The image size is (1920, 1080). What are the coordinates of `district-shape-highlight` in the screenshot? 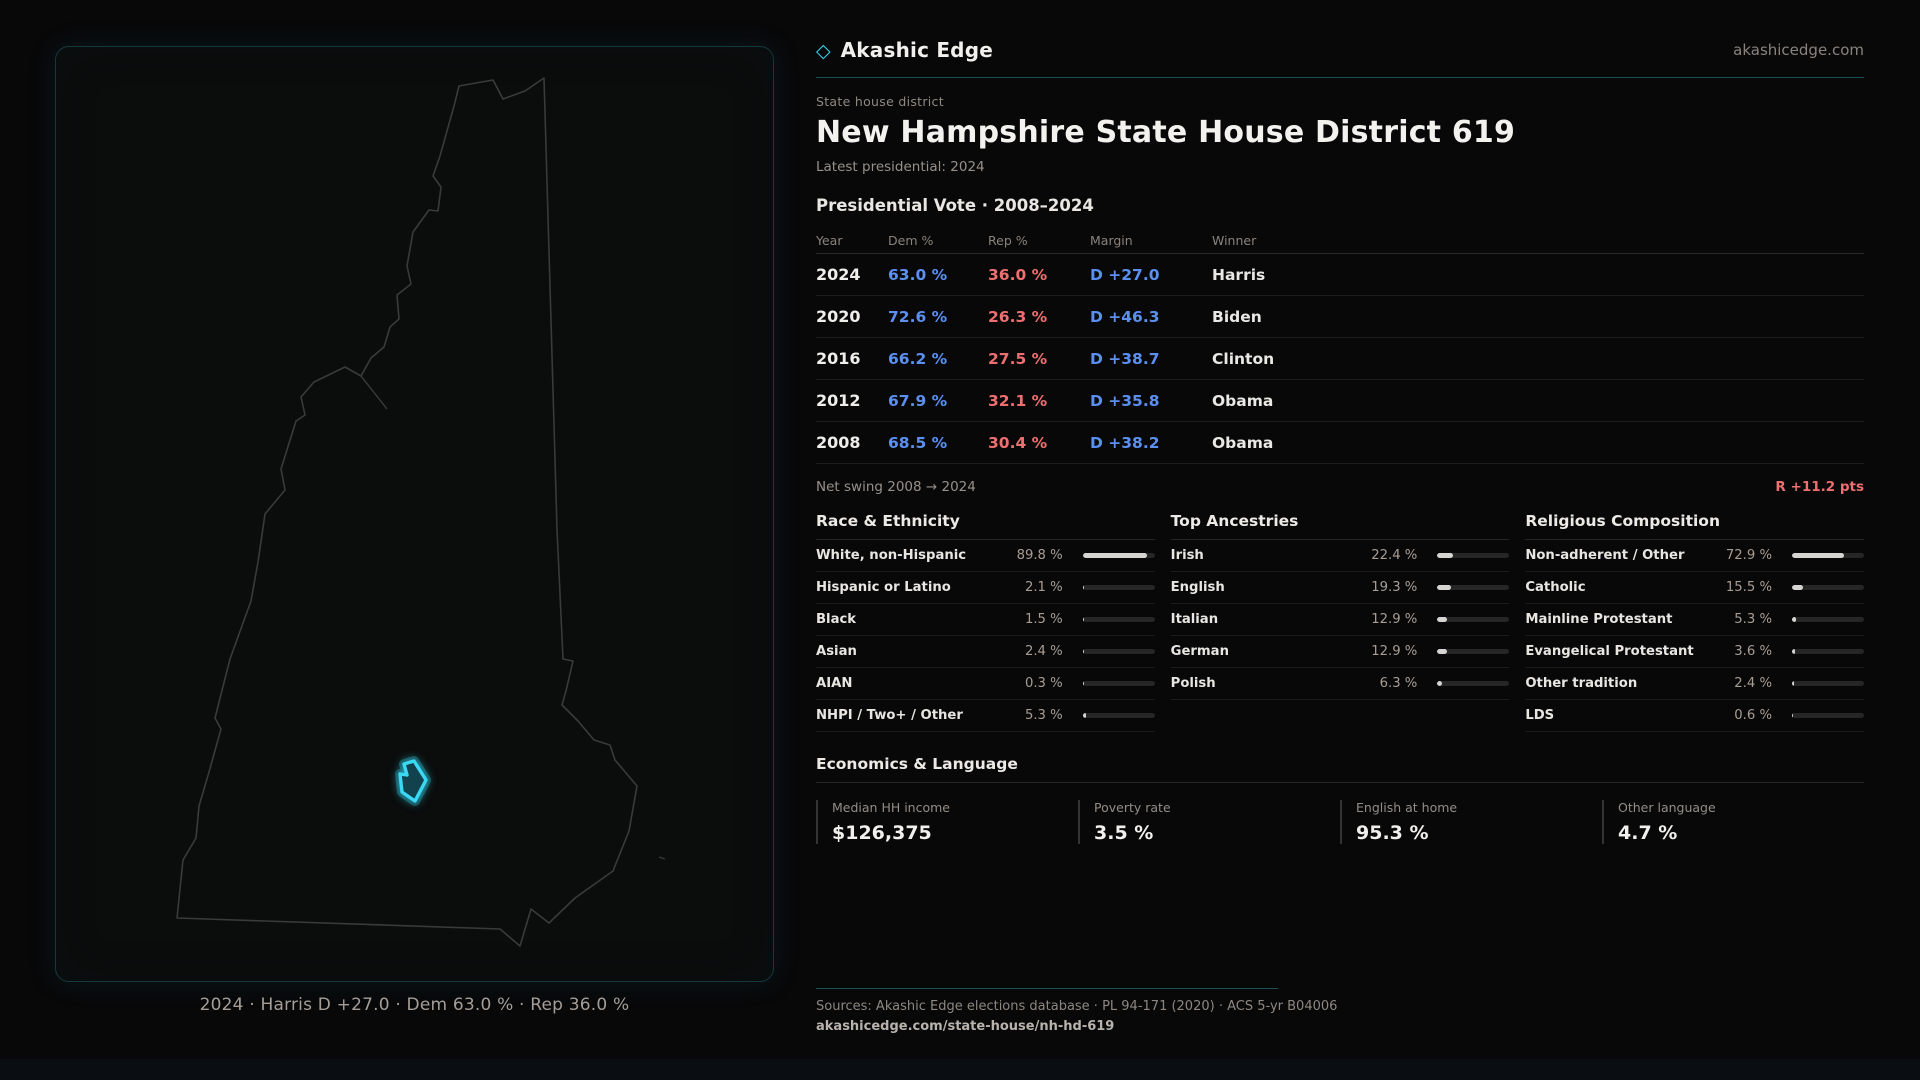 It's located at (413, 781).